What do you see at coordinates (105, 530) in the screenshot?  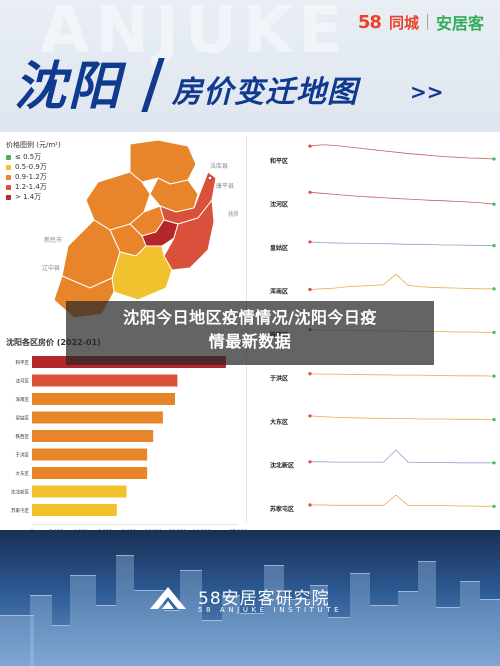 I see `bar-tick-label: 6,000` at bounding box center [105, 530].